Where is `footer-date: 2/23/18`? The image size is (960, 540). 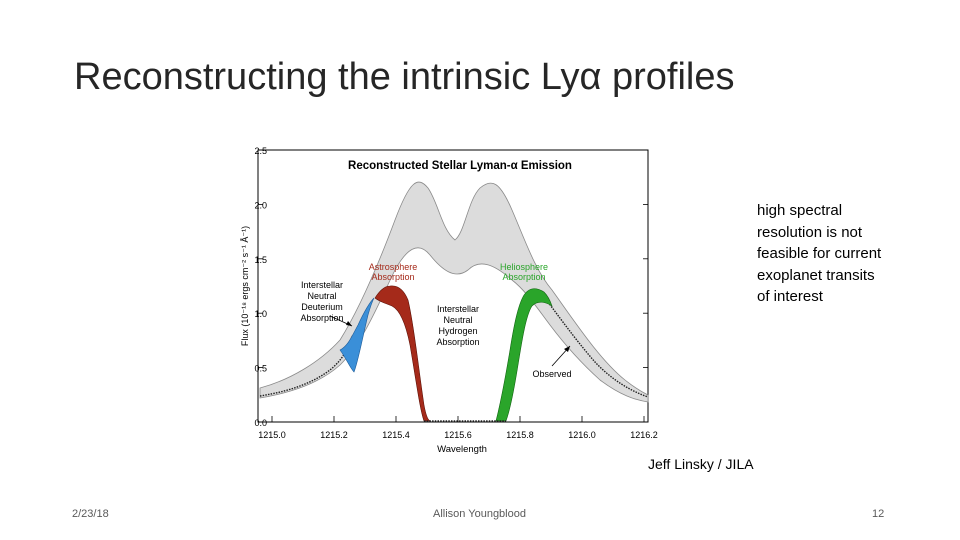
footer-date: 2/23/18 is located at coordinates (90, 514).